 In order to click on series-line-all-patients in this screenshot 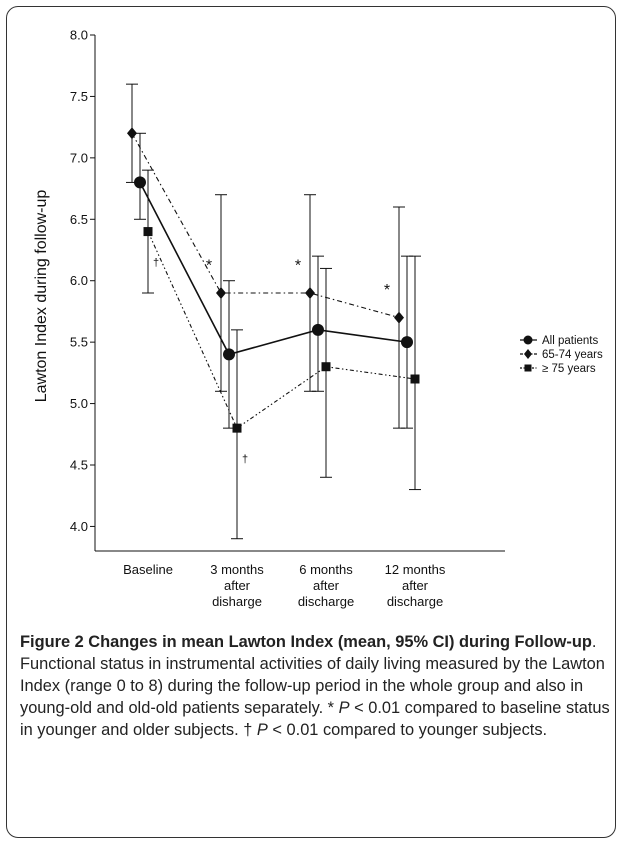, I will do `click(273, 269)`.